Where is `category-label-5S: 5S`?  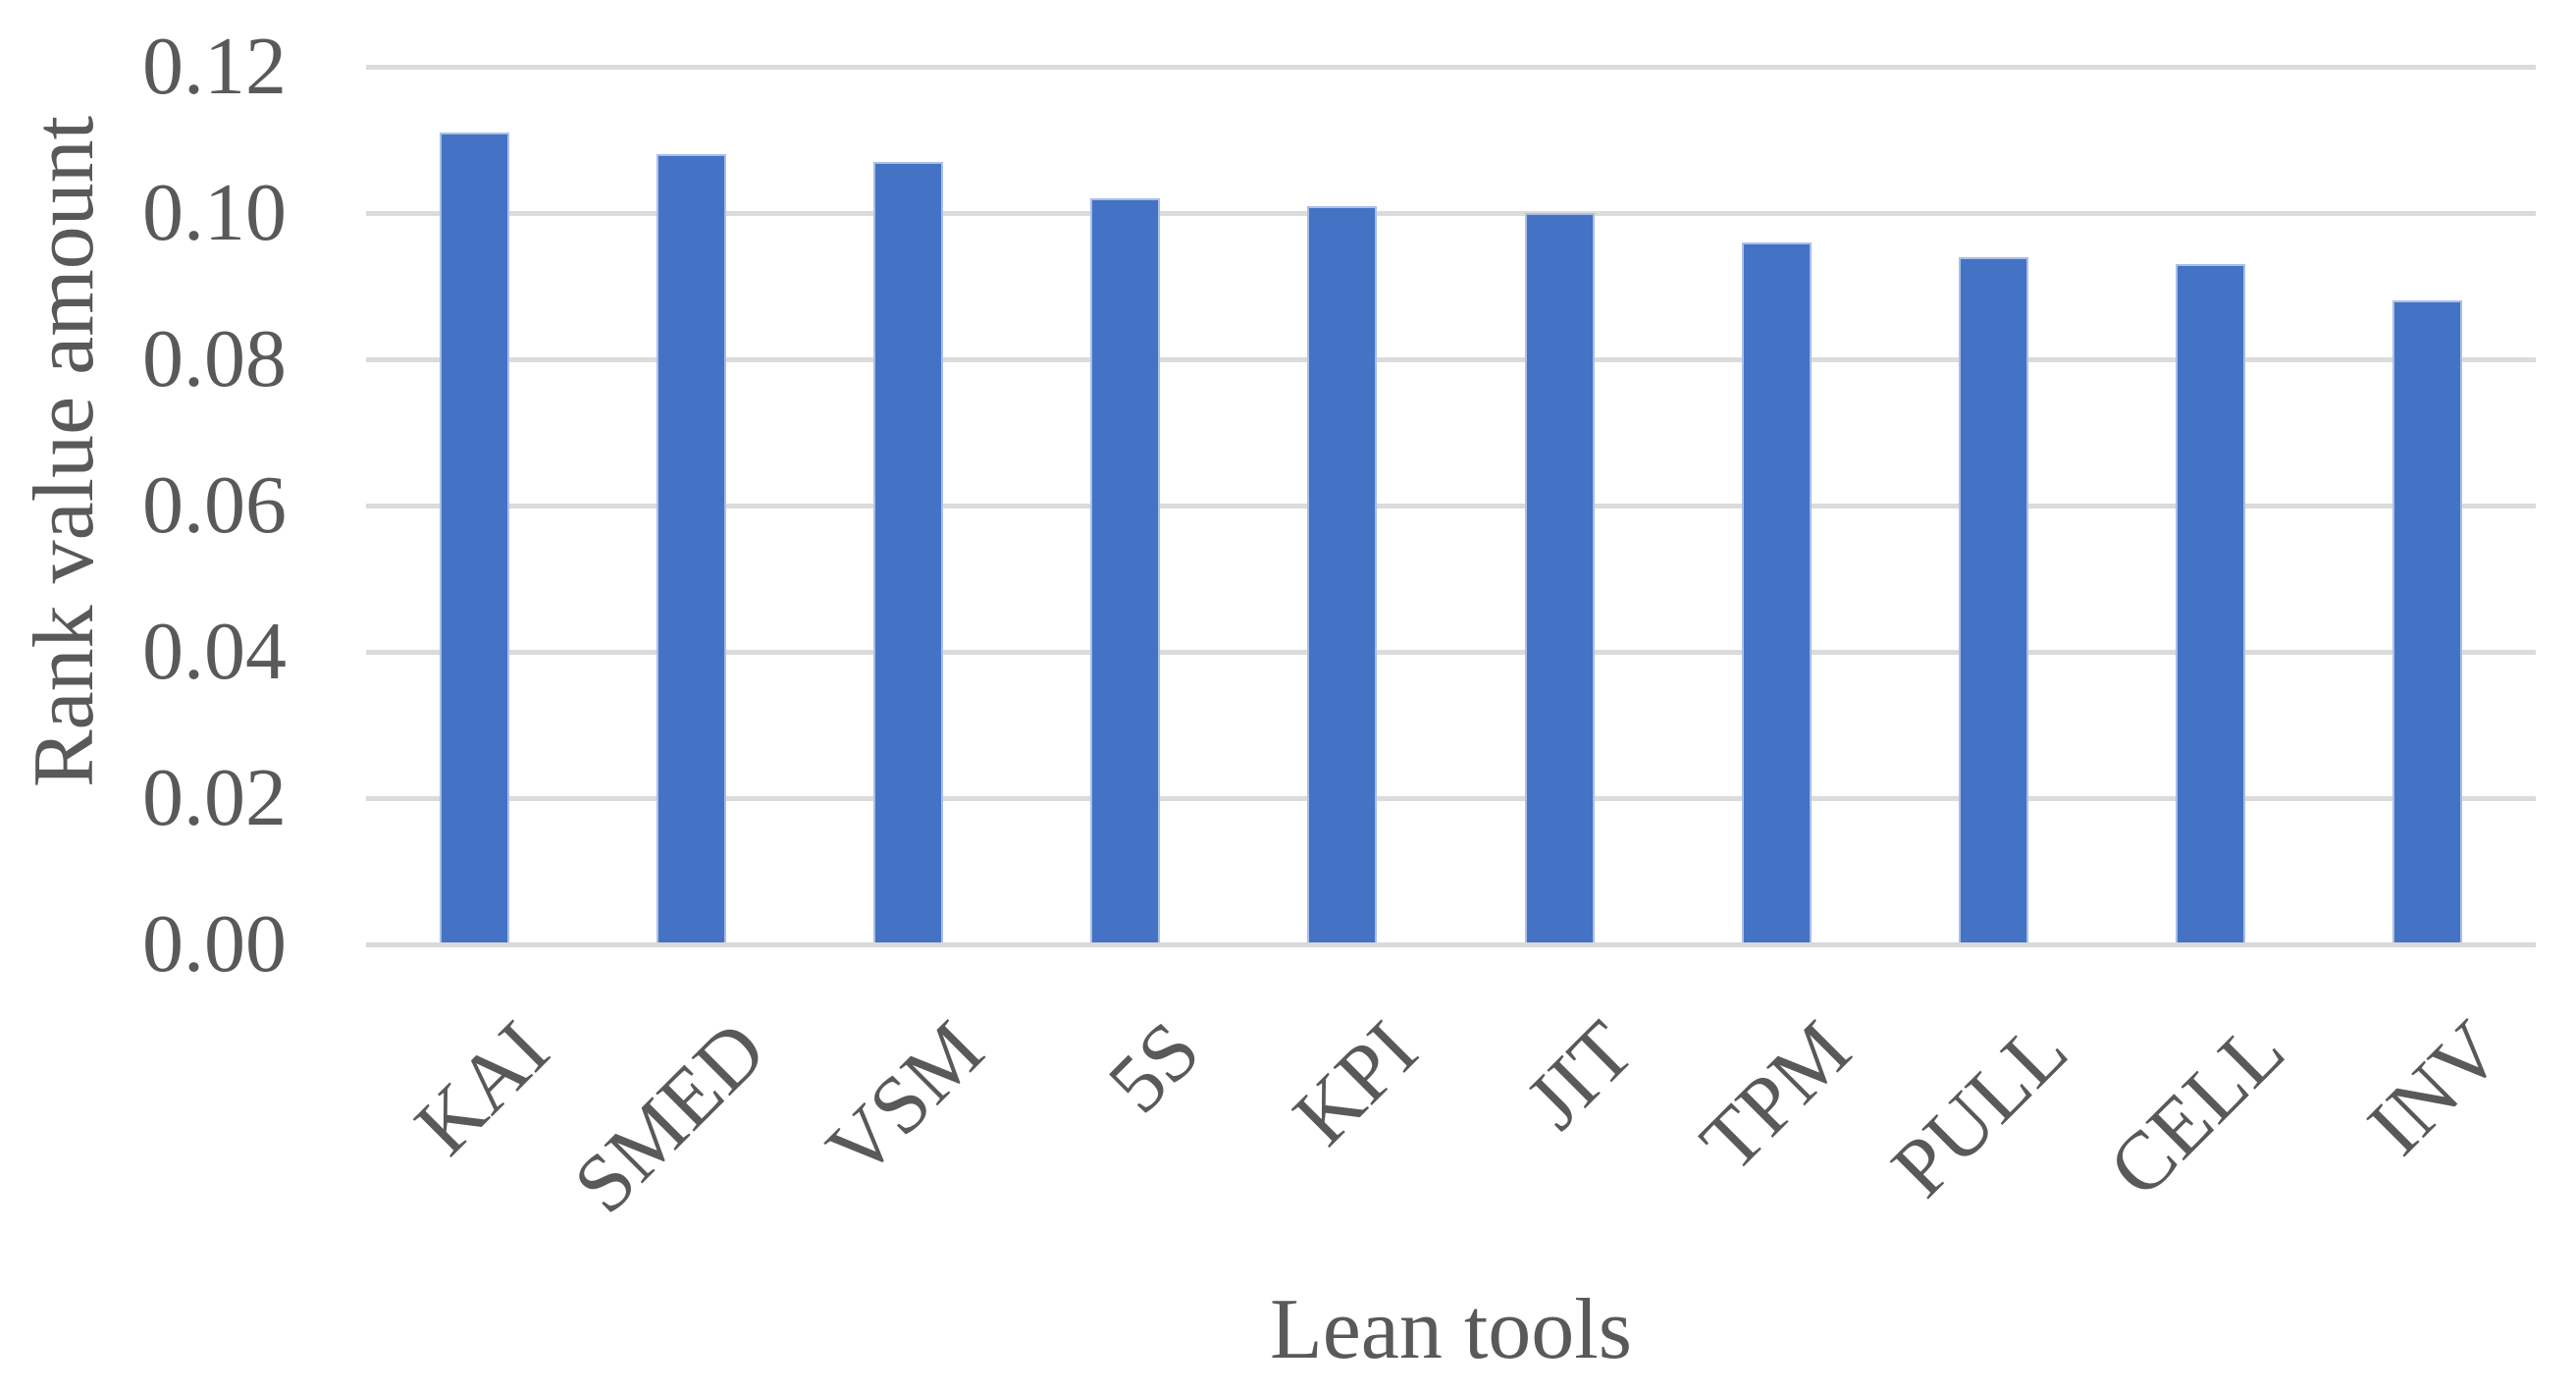
category-label-5S: 5S is located at coordinates (1154, 1067).